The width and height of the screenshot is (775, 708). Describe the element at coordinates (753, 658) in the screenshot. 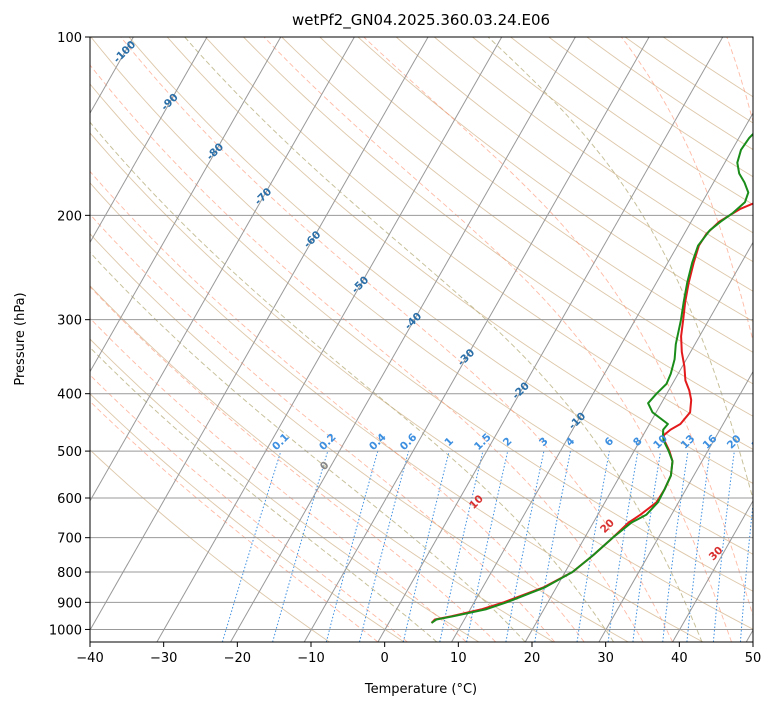

I see `x-tick-label: 50` at that location.